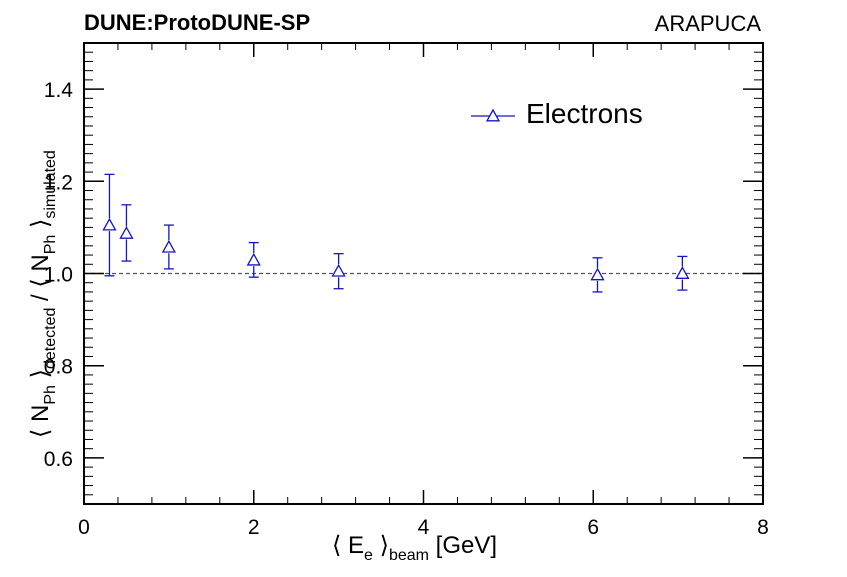 The height and width of the screenshot is (577, 847). Describe the element at coordinates (59, 90) in the screenshot. I see `y-tick-label: 1.4` at that location.